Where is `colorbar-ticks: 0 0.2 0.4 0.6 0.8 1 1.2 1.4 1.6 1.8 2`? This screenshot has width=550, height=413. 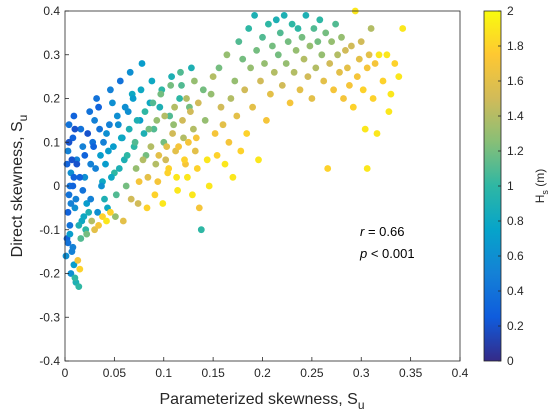 colorbar-ticks: 0 0.2 0.4 0.6 0.8 1 1.2 1.4 1.6 1.8 2 is located at coordinates (511, 186).